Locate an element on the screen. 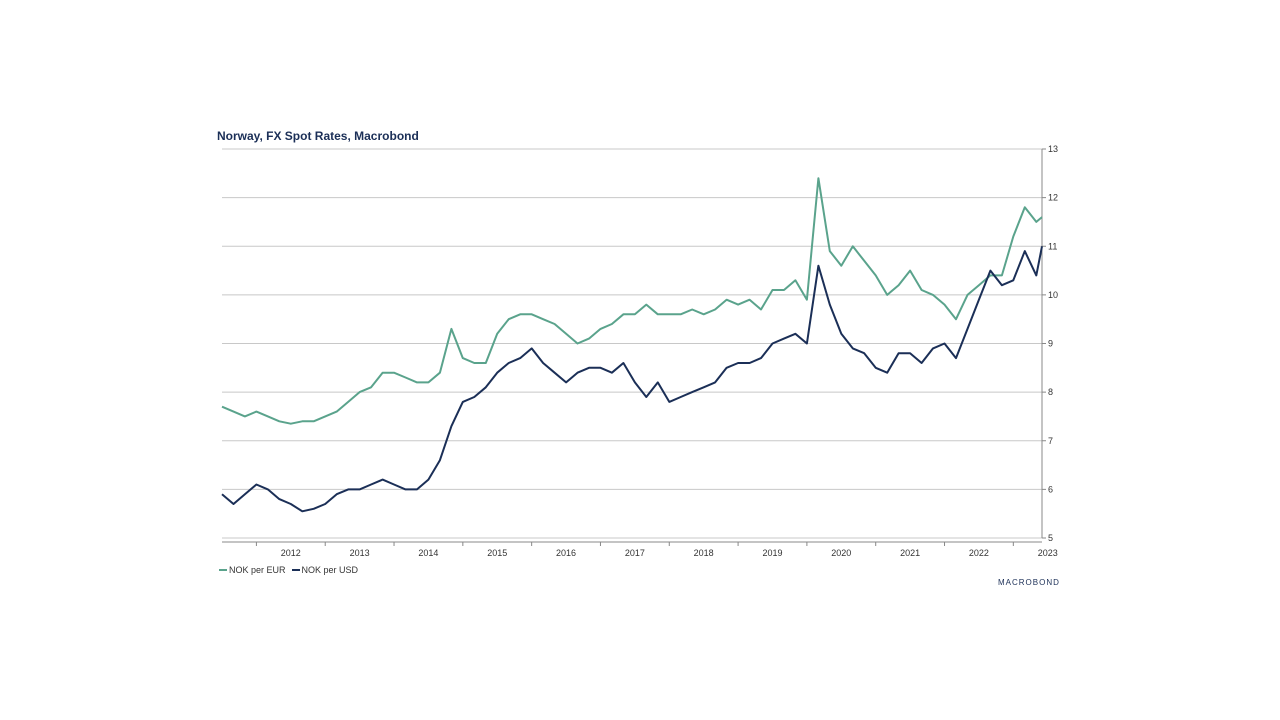 The height and width of the screenshot is (720, 1280). y-tick-label: 10 is located at coordinates (1053, 295).